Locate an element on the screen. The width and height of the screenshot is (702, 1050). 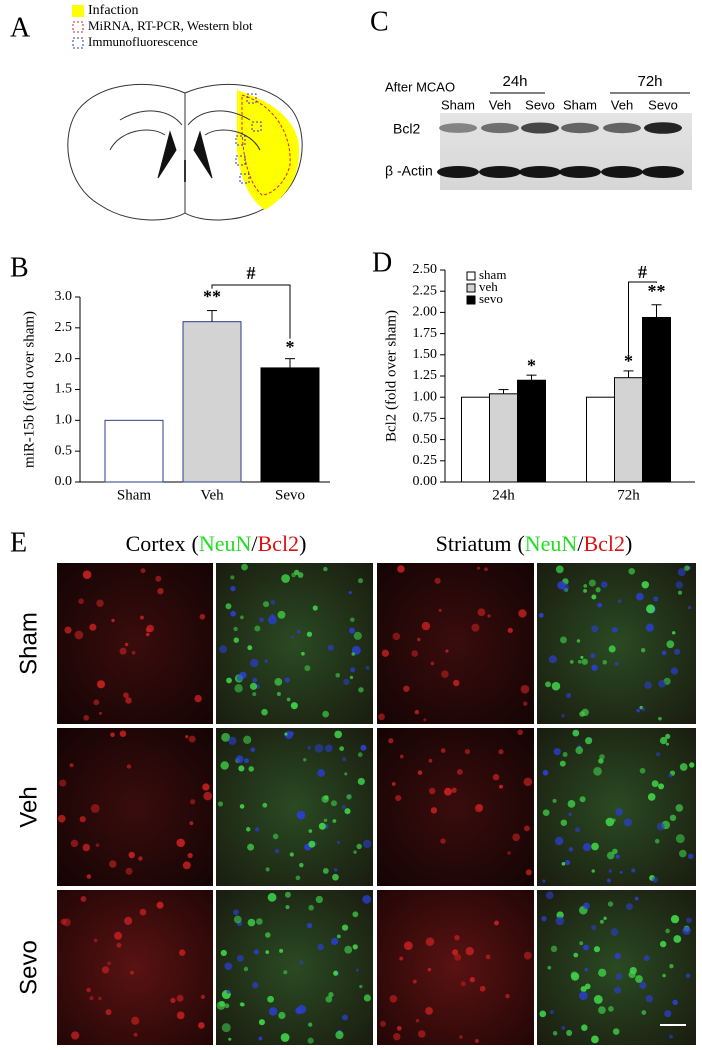
significance-mark: ** is located at coordinates (657, 291).